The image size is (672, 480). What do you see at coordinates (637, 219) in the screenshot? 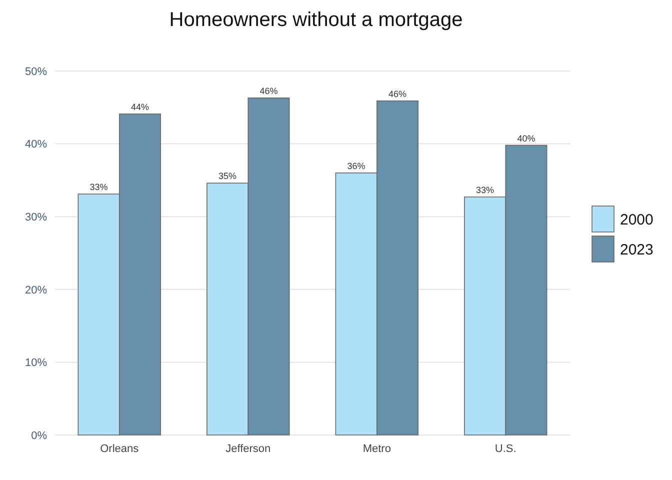
I see `legend-label: 2000` at bounding box center [637, 219].